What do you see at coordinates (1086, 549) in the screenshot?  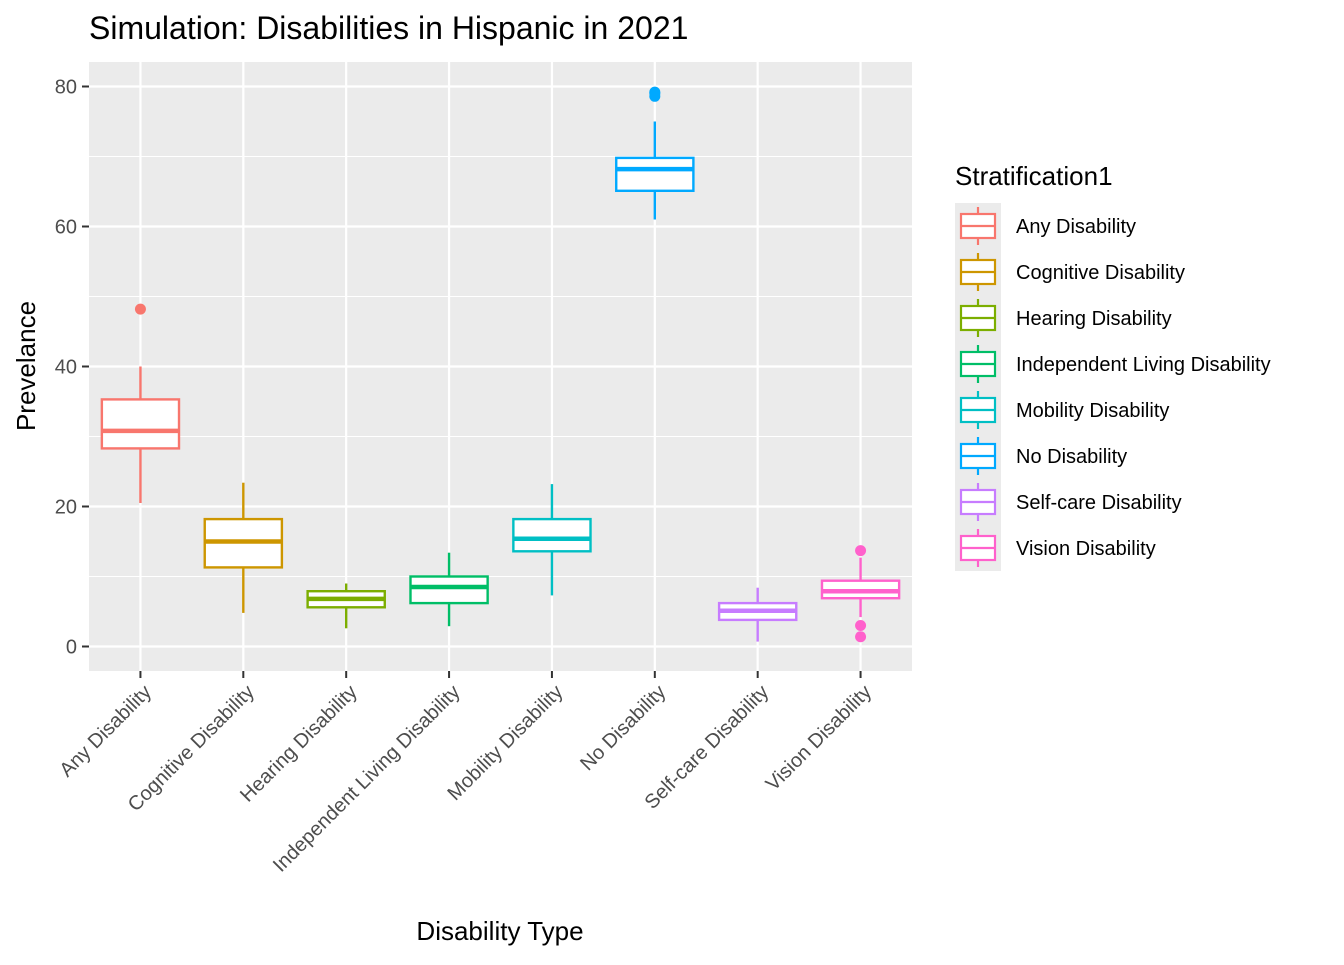 I see `legend-label: Vision Disability` at bounding box center [1086, 549].